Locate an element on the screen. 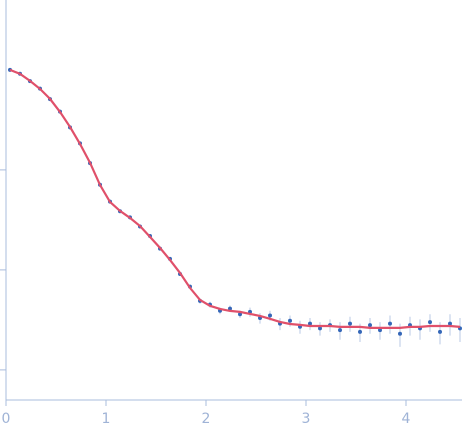  x-tick-label: 1 is located at coordinates (106, 419).